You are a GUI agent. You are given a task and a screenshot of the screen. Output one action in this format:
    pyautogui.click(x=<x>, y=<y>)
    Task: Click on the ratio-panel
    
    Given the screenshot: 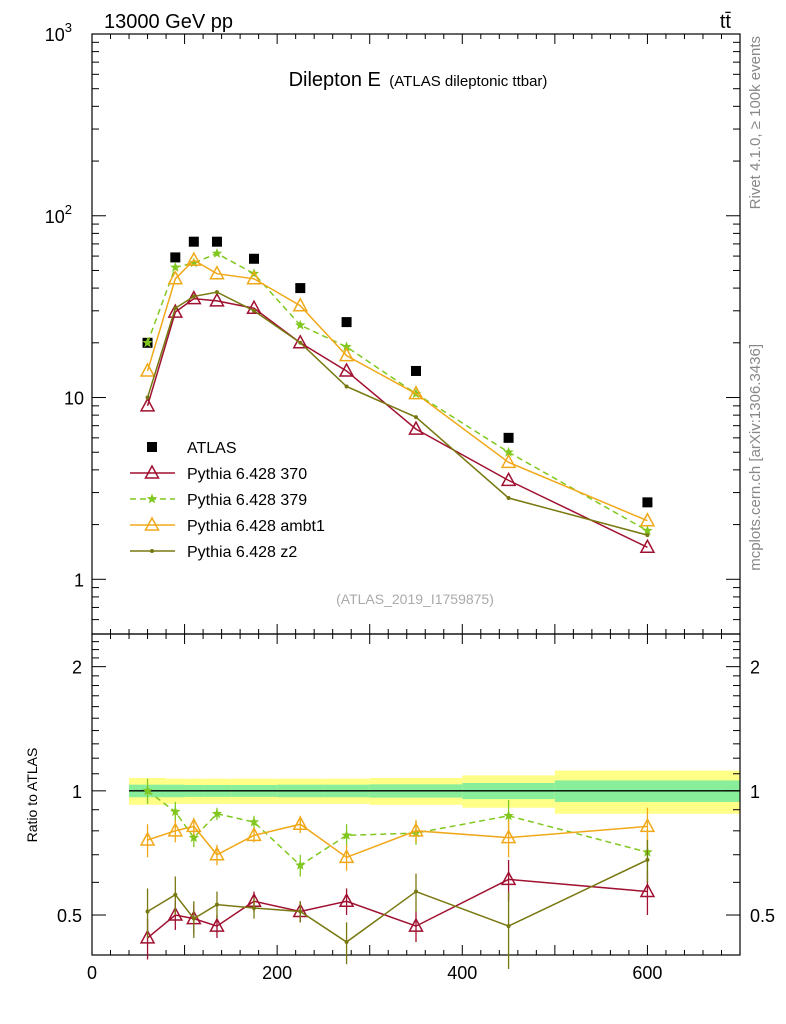 What is the action you would take?
    pyautogui.click(x=434, y=792)
    